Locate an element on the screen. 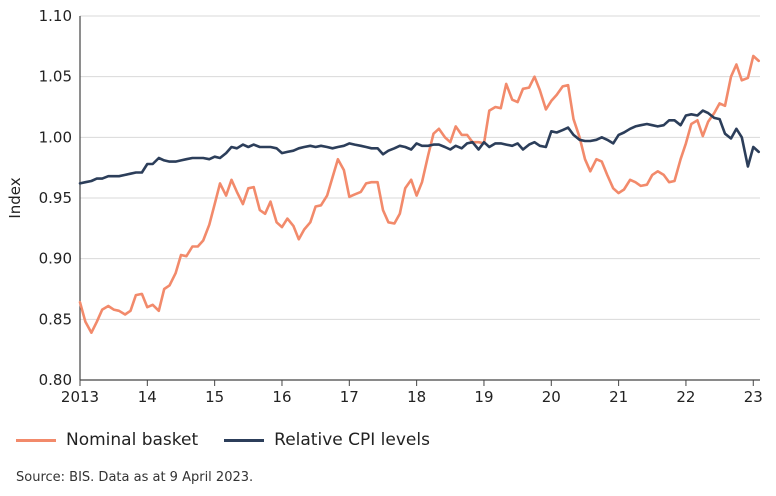 Image resolution: width=776 pixels, height=496 pixels. y-tick-labels: 0.80 0.85 0.90 0.95 1.00 1.05 1.10 is located at coordinates (55, 198).